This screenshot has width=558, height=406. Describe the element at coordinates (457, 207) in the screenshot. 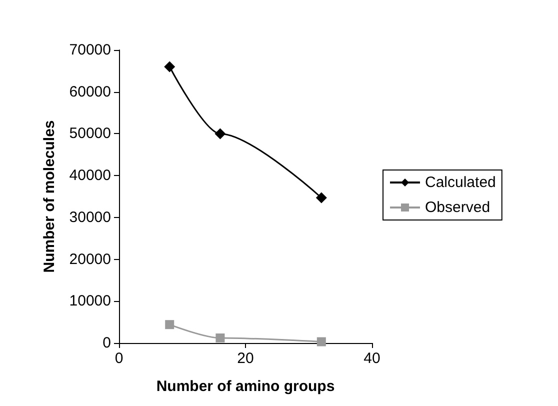

I see `legend-label: Observed` at that location.